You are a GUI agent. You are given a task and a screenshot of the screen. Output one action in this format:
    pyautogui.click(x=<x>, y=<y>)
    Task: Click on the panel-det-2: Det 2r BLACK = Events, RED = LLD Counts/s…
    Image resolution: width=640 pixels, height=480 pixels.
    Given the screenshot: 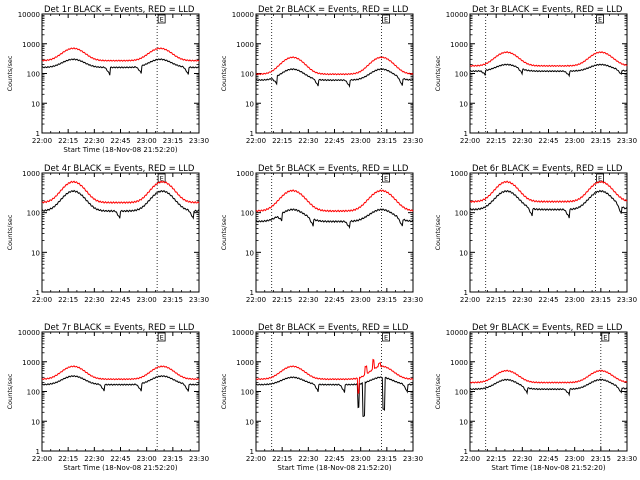 What is the action you would take?
    pyautogui.click(x=321, y=75)
    